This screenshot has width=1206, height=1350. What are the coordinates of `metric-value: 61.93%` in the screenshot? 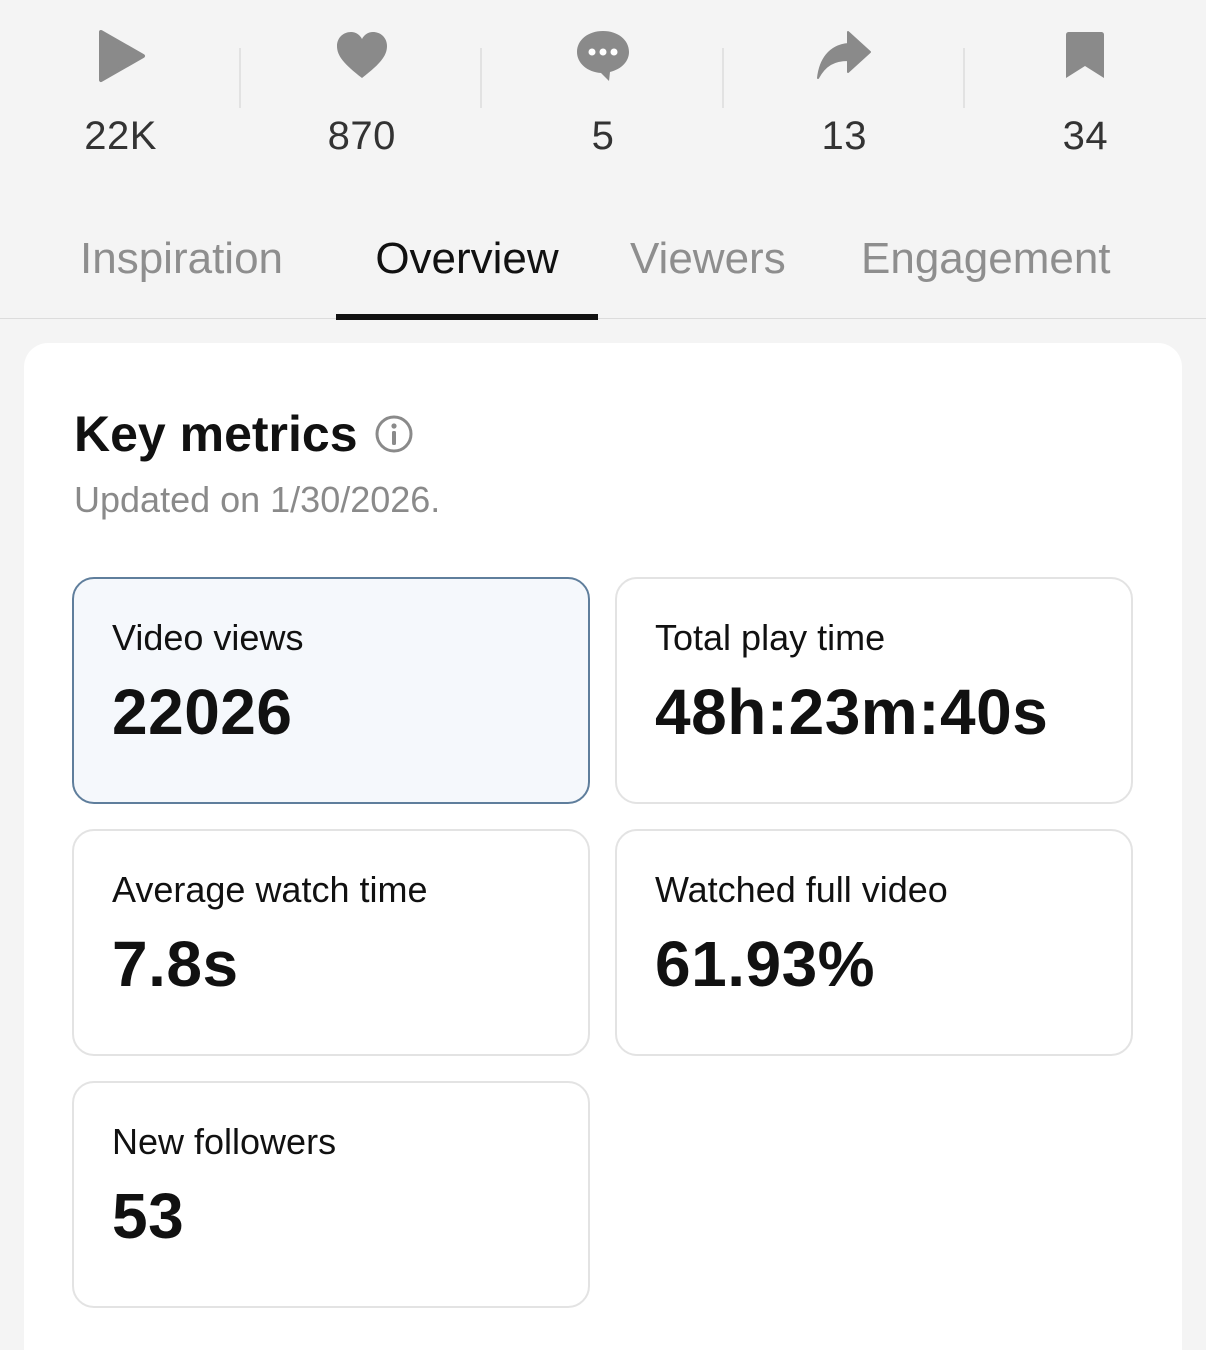 It's located at (765, 964).